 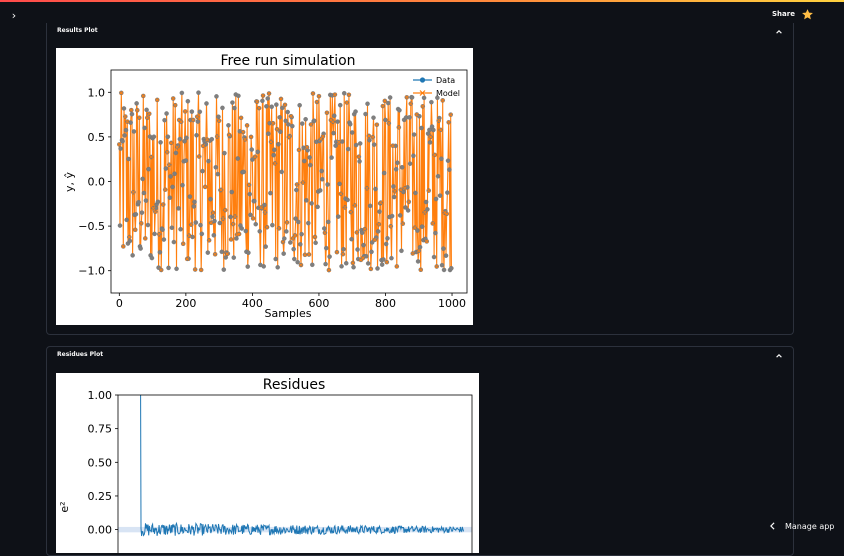 What do you see at coordinates (100, 429) in the screenshot?
I see `y-tick-label: 0.75` at bounding box center [100, 429].